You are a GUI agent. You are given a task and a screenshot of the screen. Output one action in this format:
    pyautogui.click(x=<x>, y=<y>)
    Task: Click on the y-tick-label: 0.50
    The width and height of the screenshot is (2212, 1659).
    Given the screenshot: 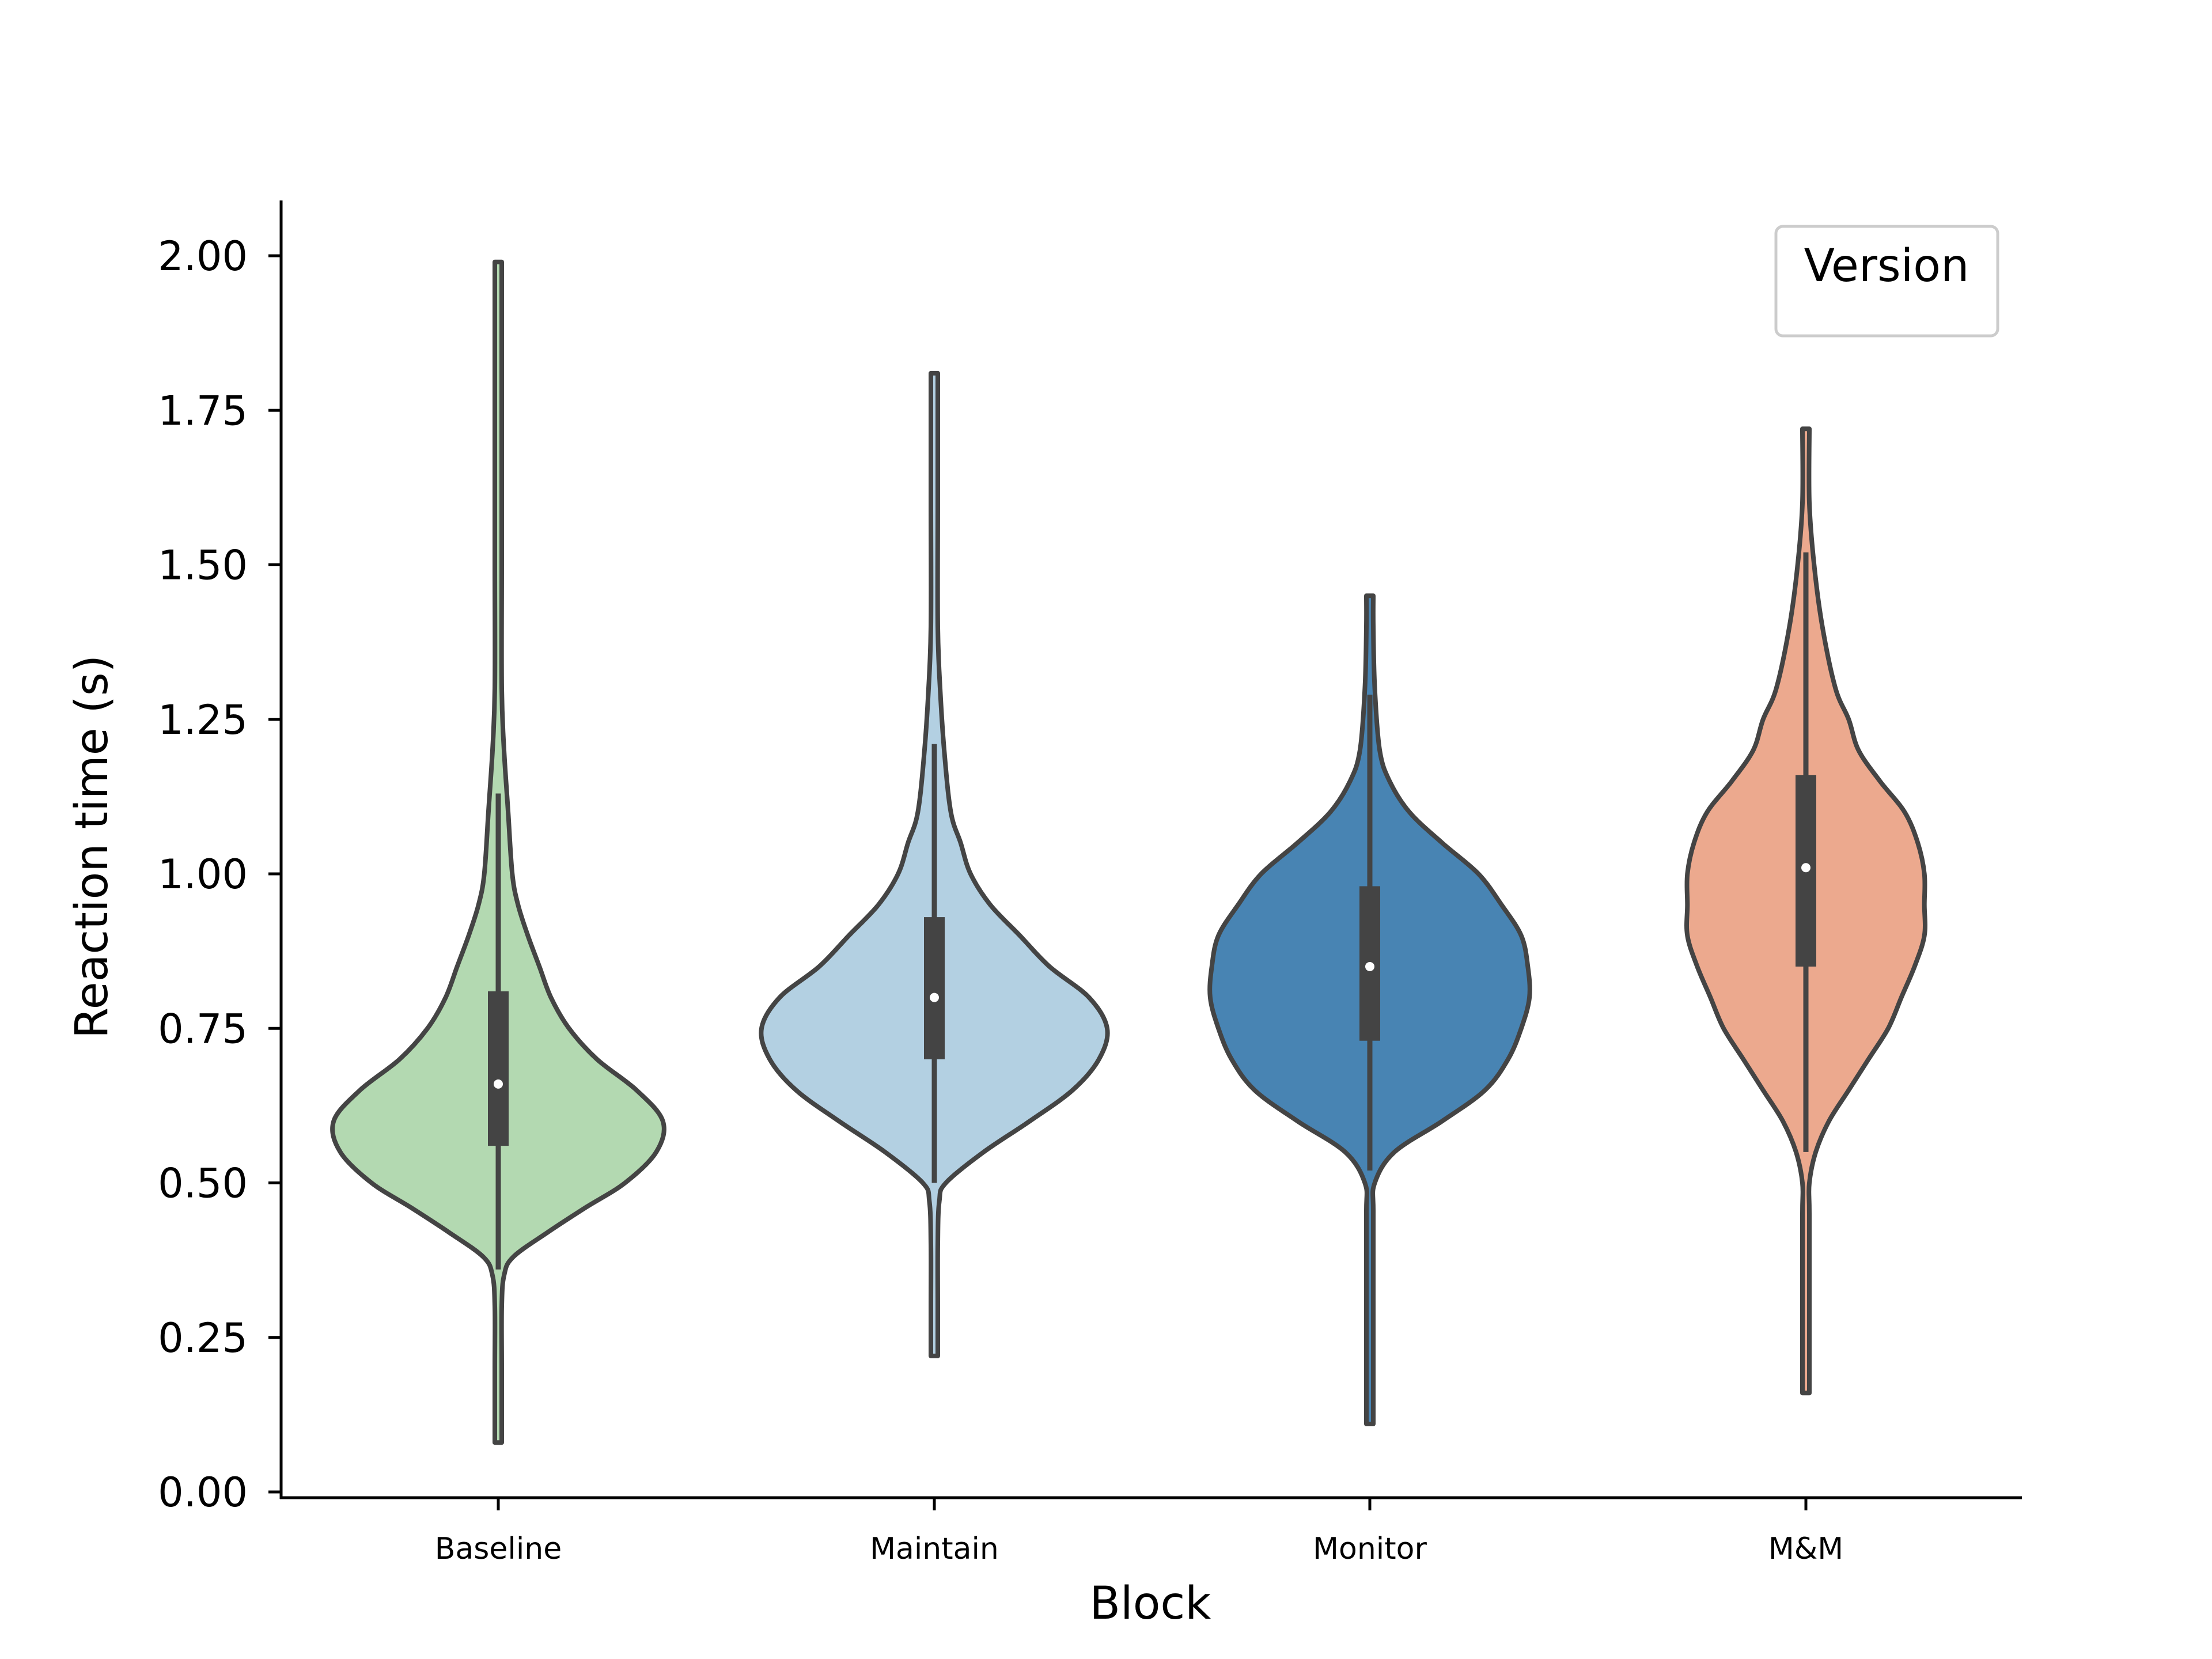 What is the action you would take?
    pyautogui.click(x=203, y=1183)
    